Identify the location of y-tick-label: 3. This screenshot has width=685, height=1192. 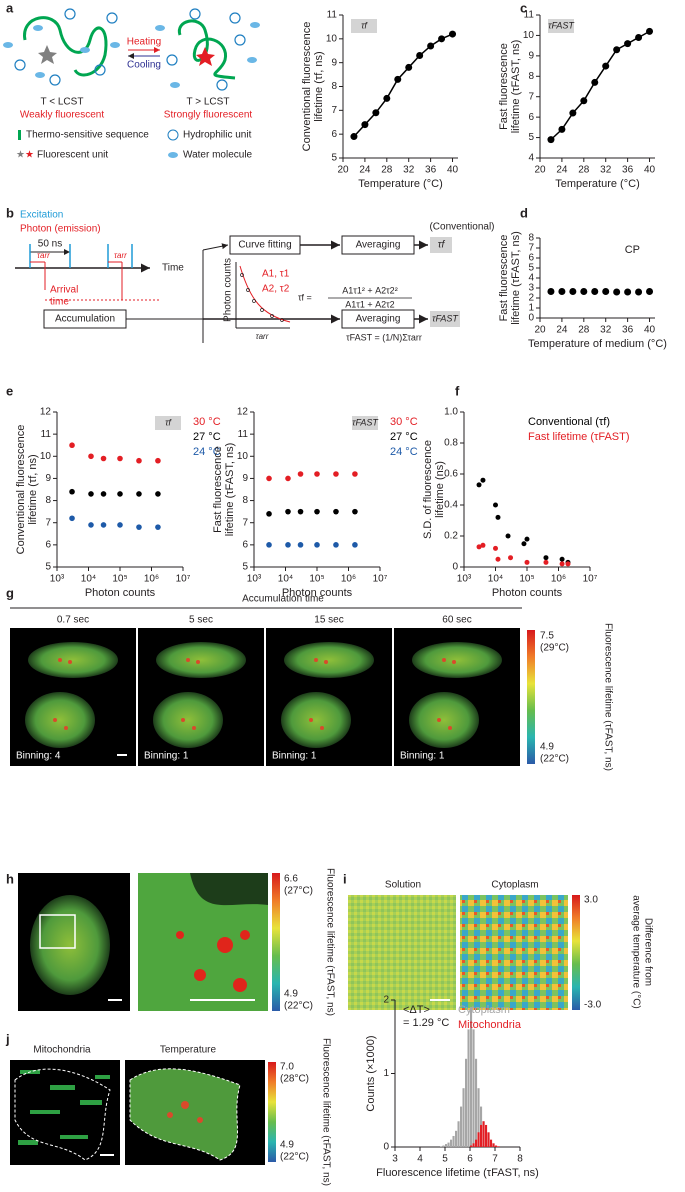
(531, 288).